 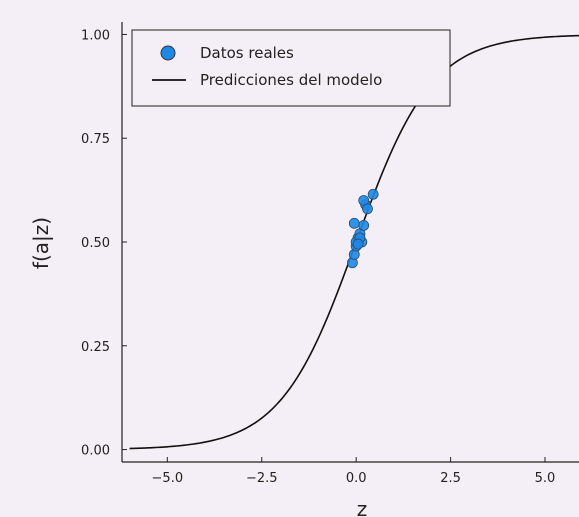 I want to click on y-tick-label: 0.00, so click(x=95, y=451).